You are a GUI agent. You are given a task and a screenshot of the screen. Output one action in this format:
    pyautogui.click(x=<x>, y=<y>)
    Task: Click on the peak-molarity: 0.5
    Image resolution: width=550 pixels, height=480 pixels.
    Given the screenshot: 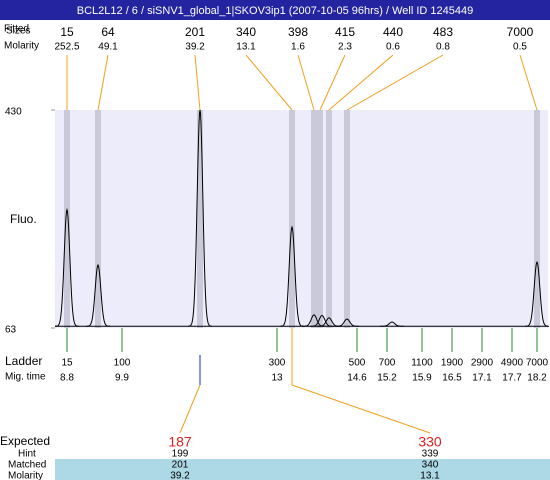 What is the action you would take?
    pyautogui.click(x=520, y=47)
    